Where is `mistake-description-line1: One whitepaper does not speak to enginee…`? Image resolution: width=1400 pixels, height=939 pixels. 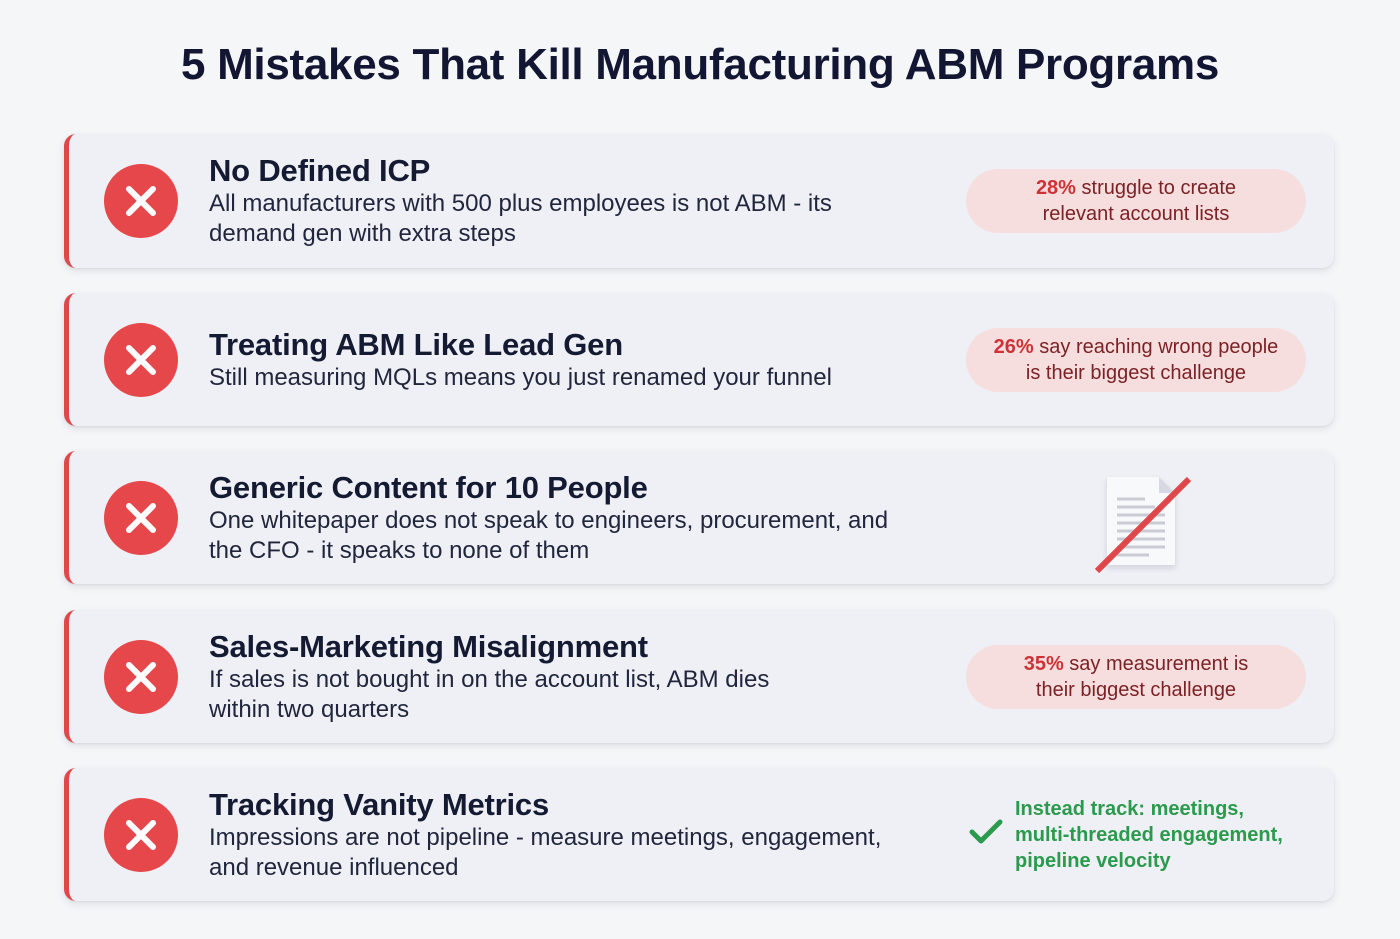 mistake-description-line1: One whitepaper does not speak to enginee… is located at coordinates (549, 520).